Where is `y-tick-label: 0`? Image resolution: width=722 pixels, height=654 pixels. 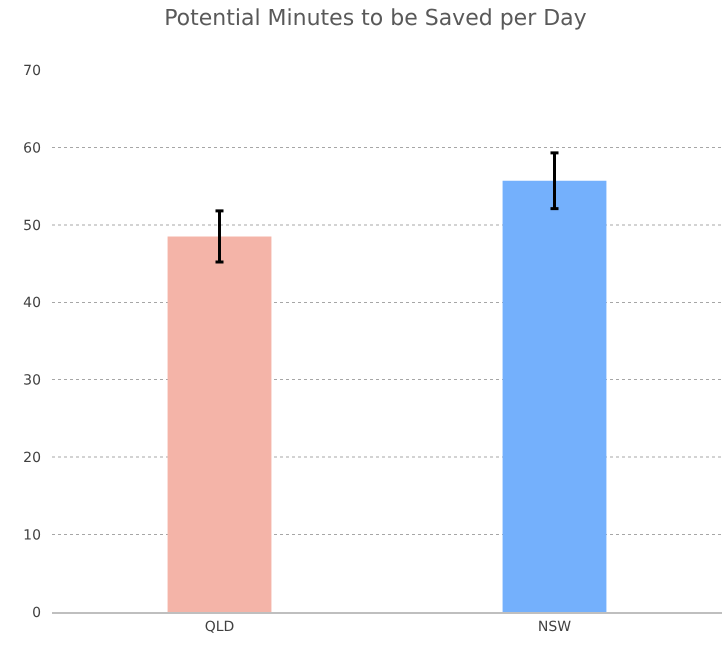
y-tick-label: 0 is located at coordinates (36, 612).